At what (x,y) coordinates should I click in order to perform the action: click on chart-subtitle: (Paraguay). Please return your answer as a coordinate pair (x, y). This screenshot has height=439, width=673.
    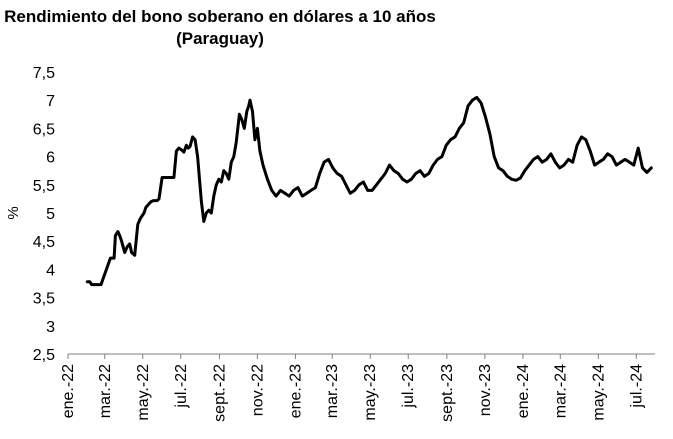
    Looking at the image, I should click on (220, 38).